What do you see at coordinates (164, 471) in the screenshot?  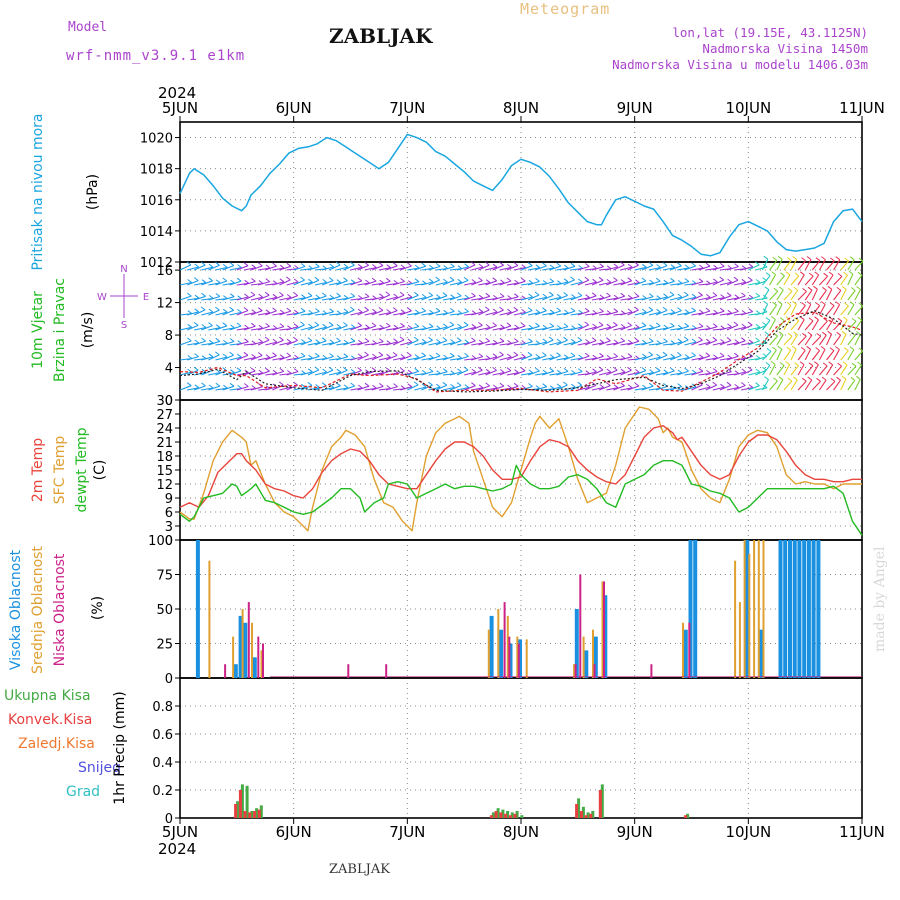 I see `y-tick-label: 15` at bounding box center [164, 471].